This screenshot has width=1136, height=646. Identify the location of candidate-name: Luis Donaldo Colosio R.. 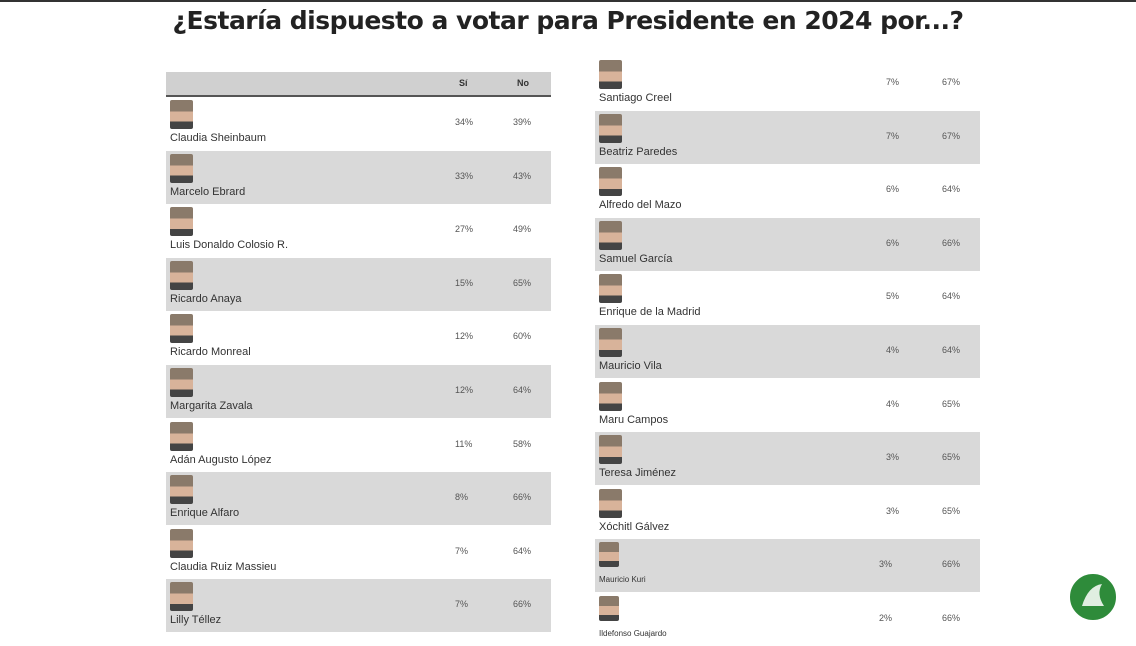
(229, 245).